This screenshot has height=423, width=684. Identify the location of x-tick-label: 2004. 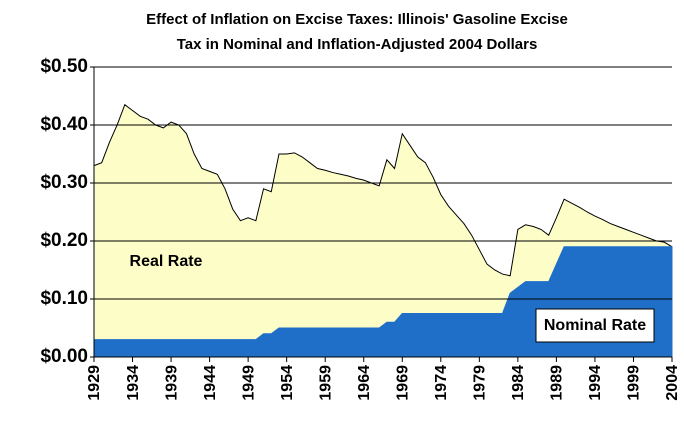
(672, 383).